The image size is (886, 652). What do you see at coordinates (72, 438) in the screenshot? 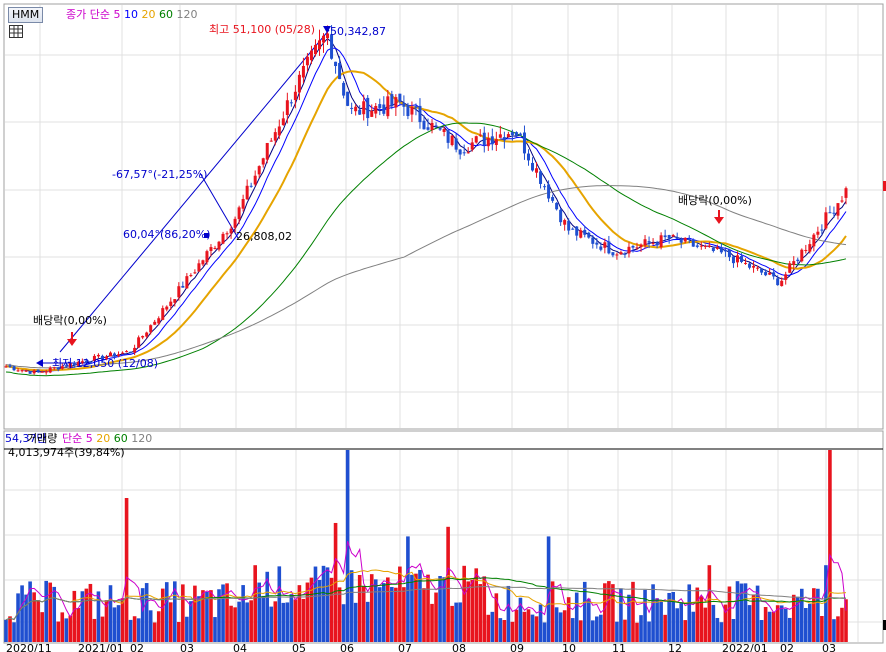
I see `volume-legend-prefix: 단순` at bounding box center [72, 438].